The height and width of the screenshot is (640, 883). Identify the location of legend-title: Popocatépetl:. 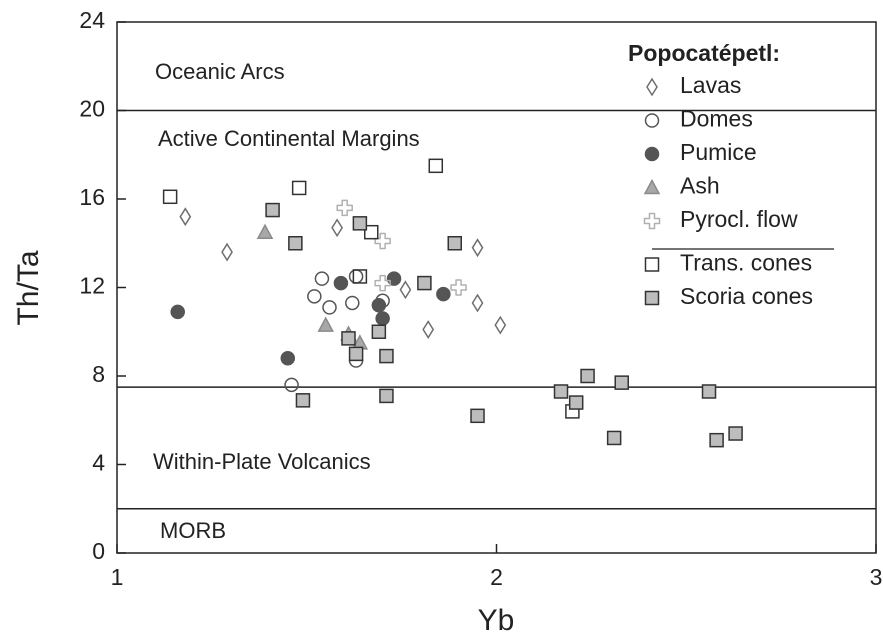
(704, 53).